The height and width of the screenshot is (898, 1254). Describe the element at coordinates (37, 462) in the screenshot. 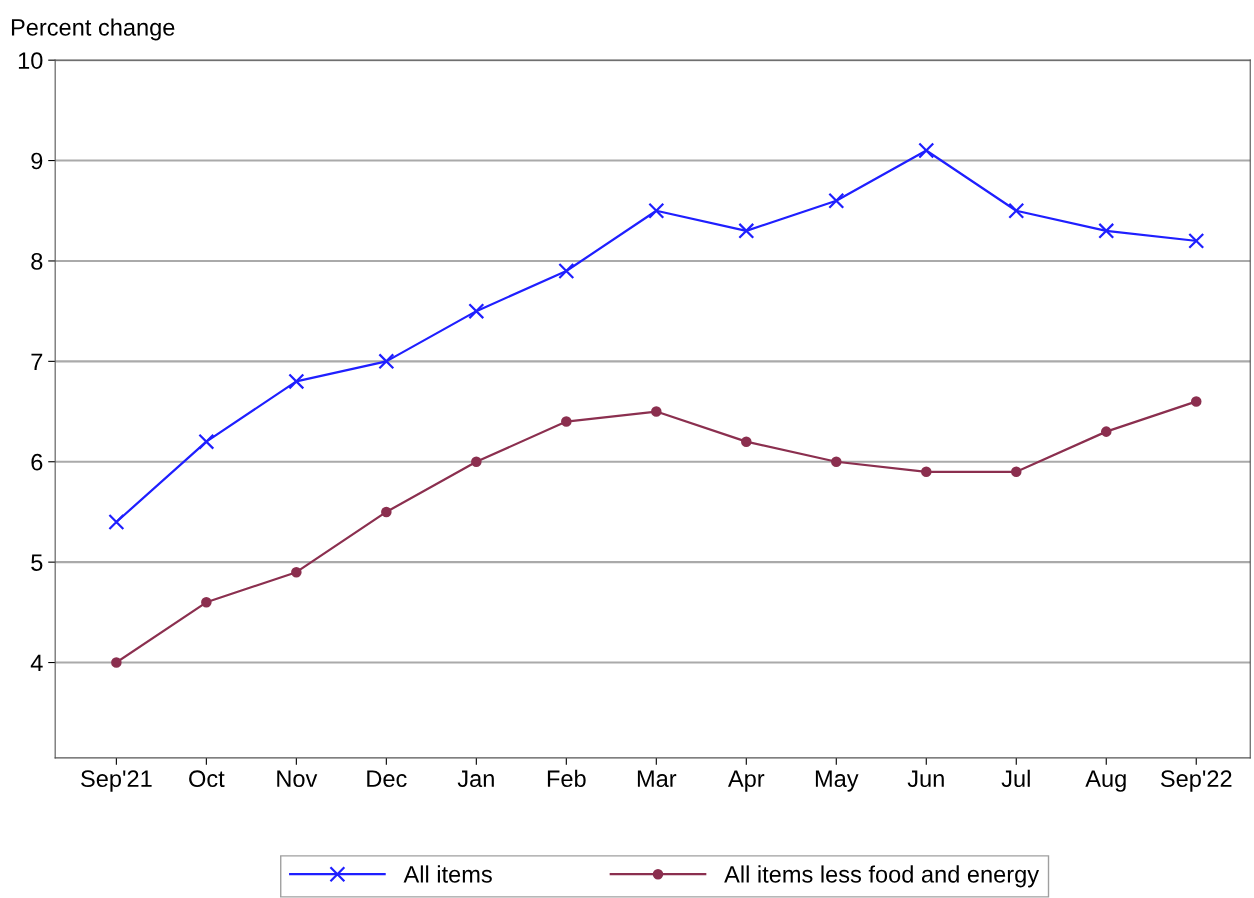

I see `y-tick-label: 6` at that location.